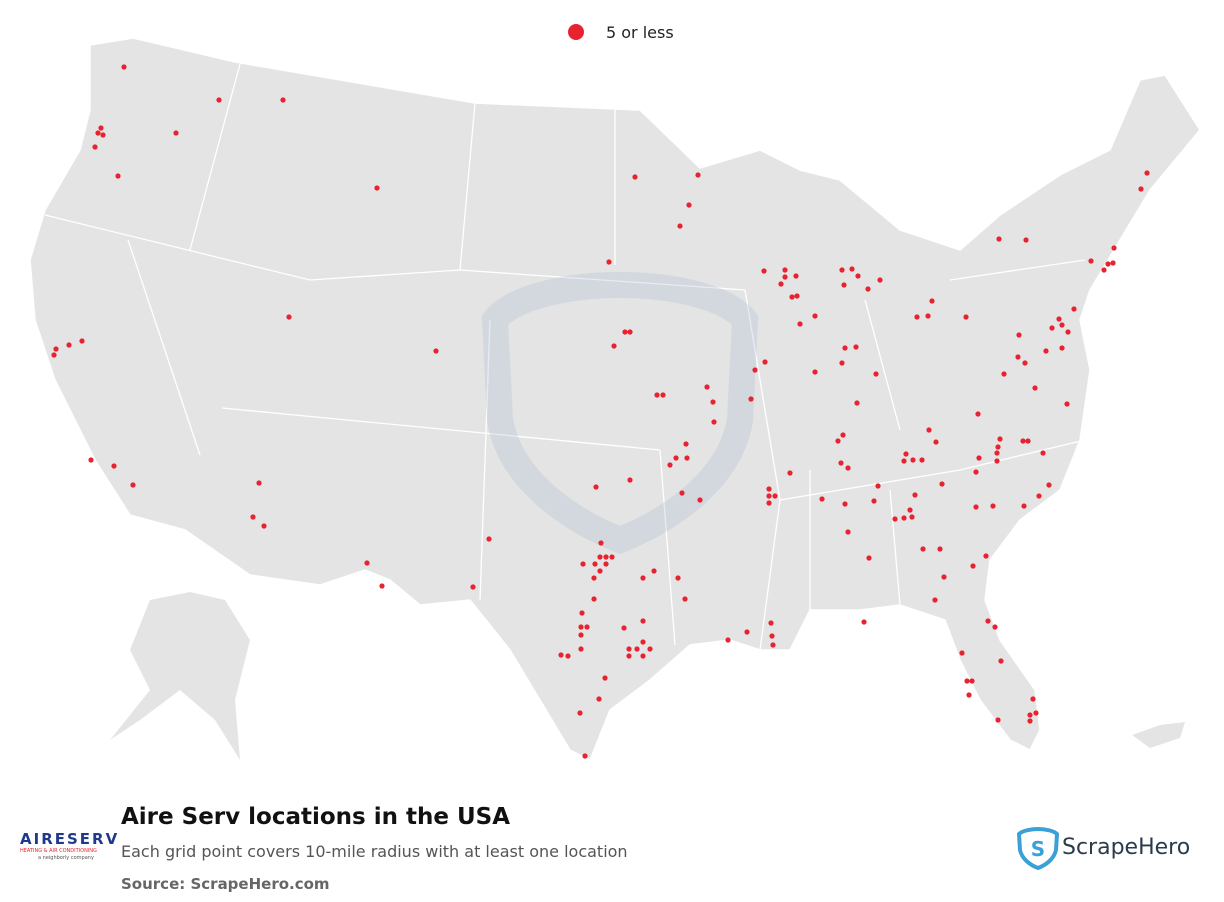 Image resolution: width=1224 pixels, height=902 pixels. I want to click on svg-text: S, so click(1038, 849).